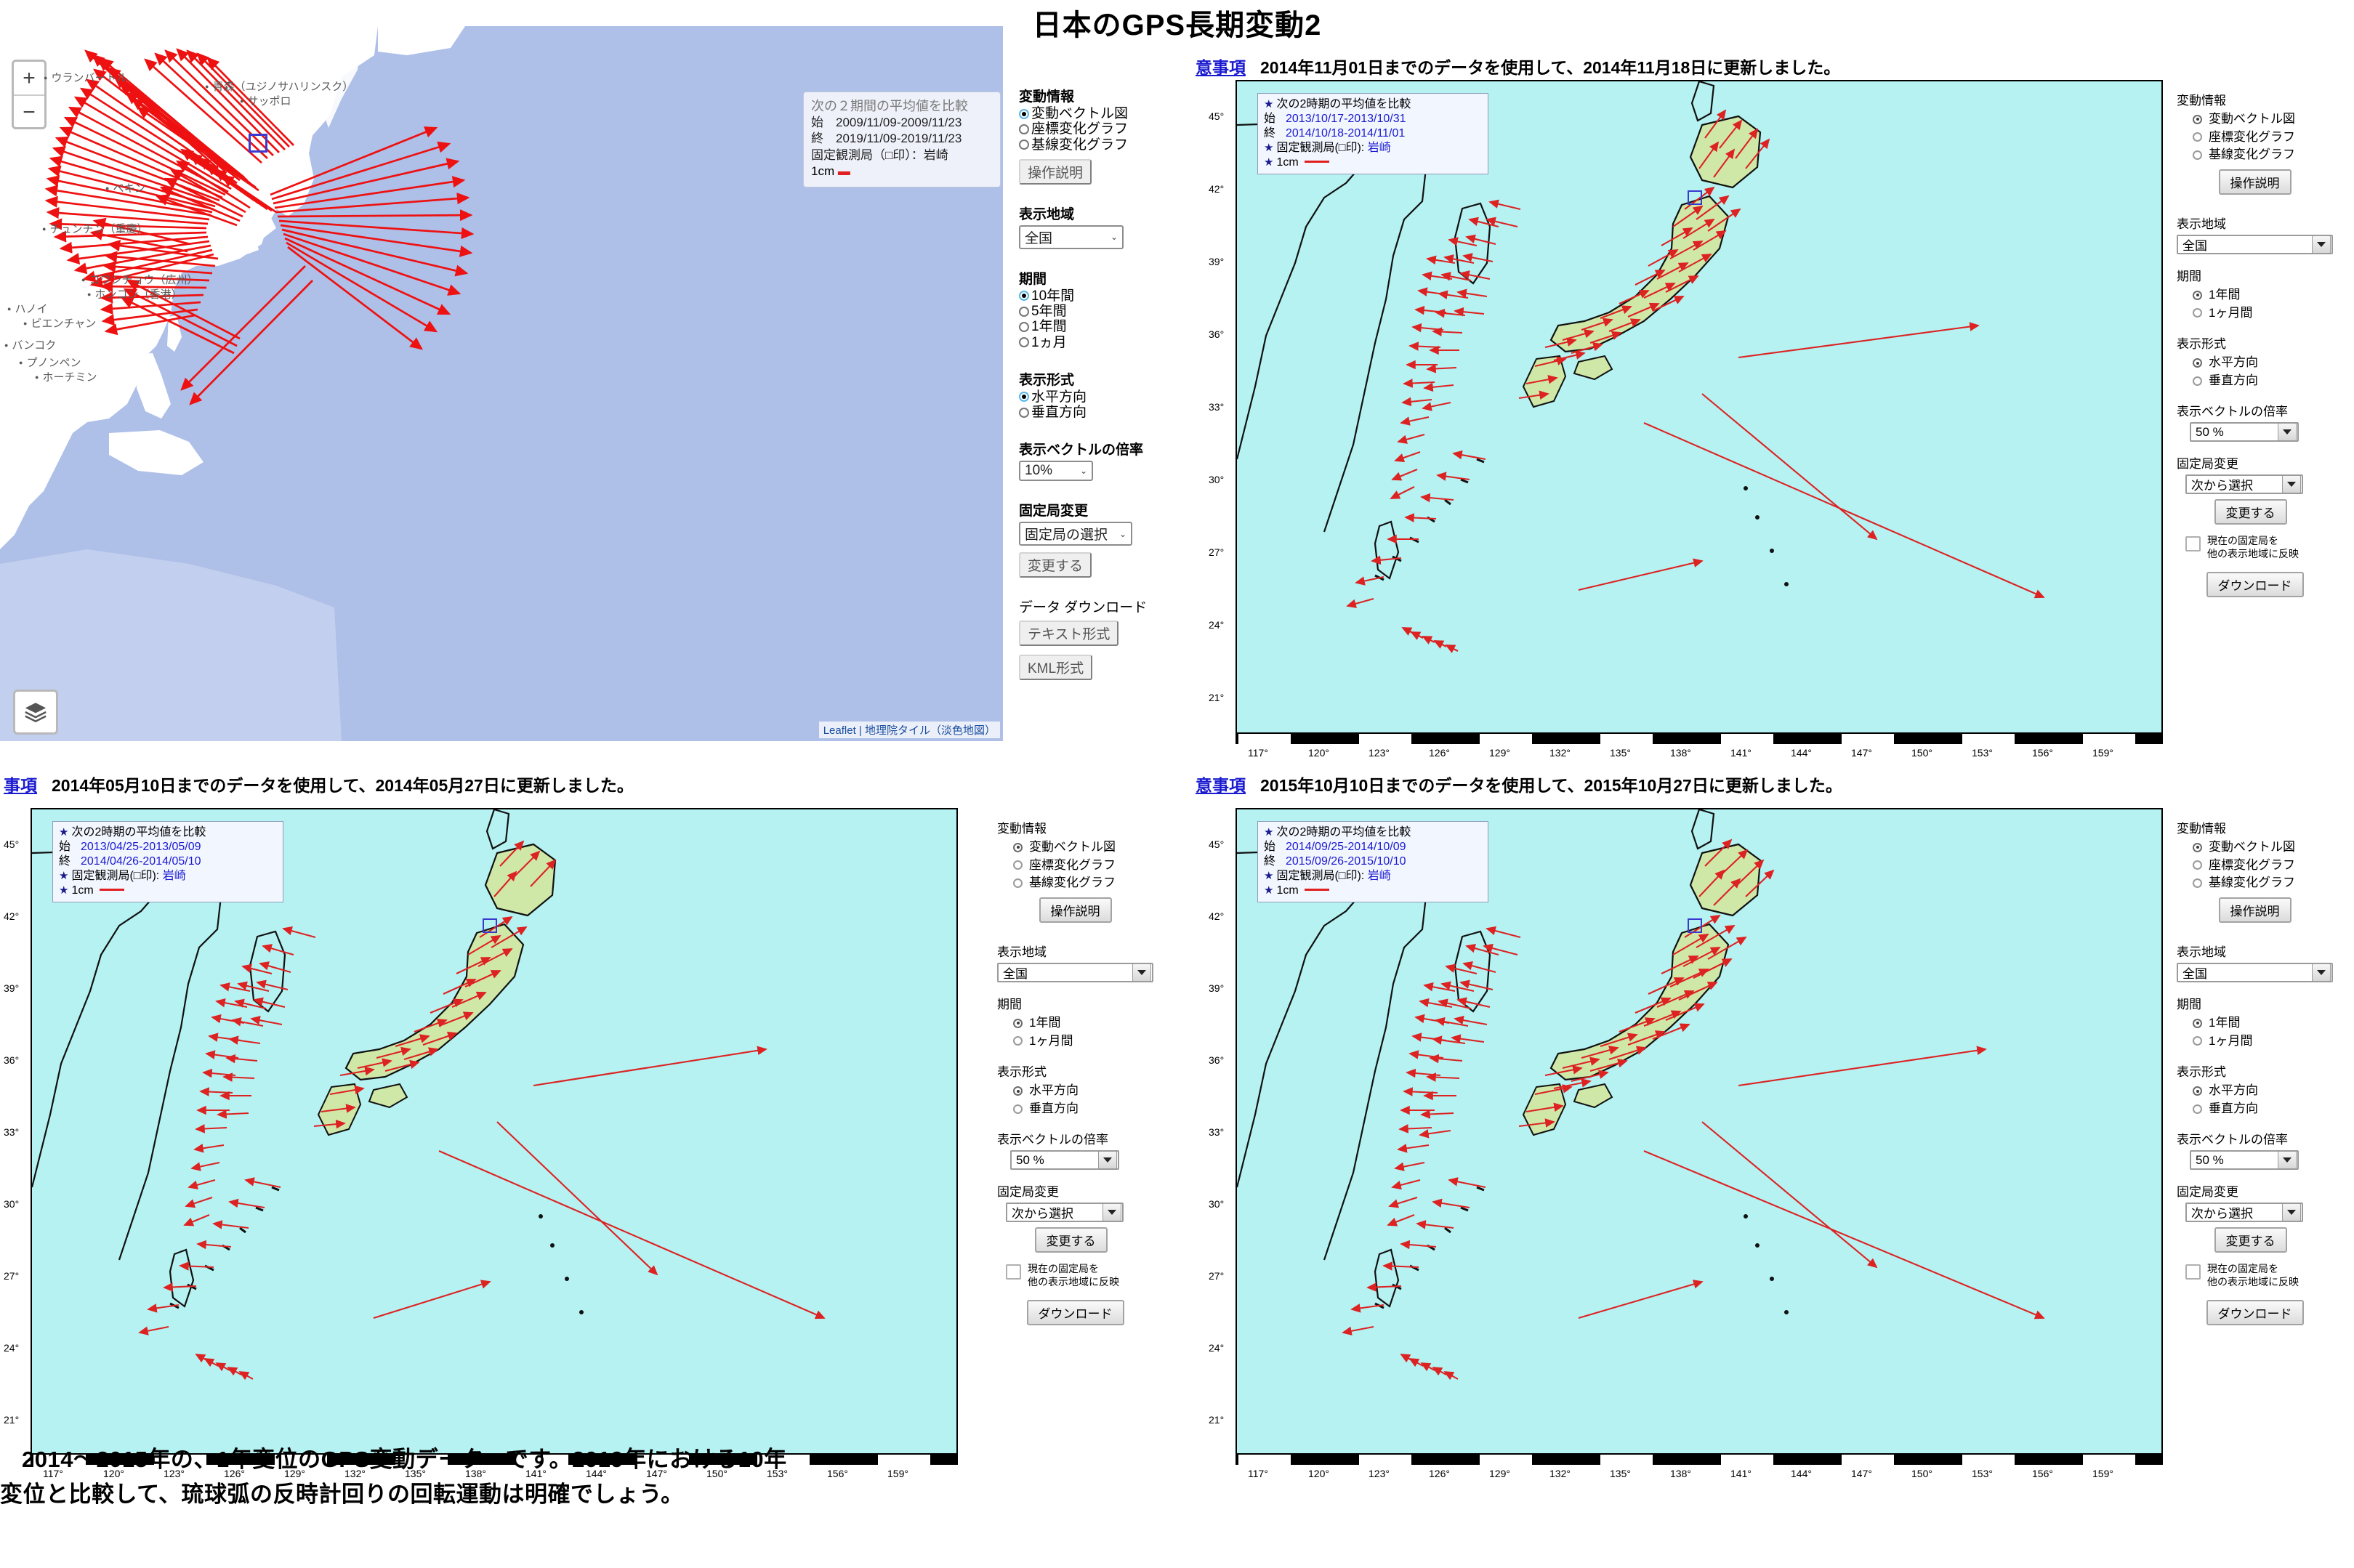 The width and height of the screenshot is (2354, 1568). What do you see at coordinates (29, 79) in the screenshot?
I see `zoom-in-button: +` at bounding box center [29, 79].